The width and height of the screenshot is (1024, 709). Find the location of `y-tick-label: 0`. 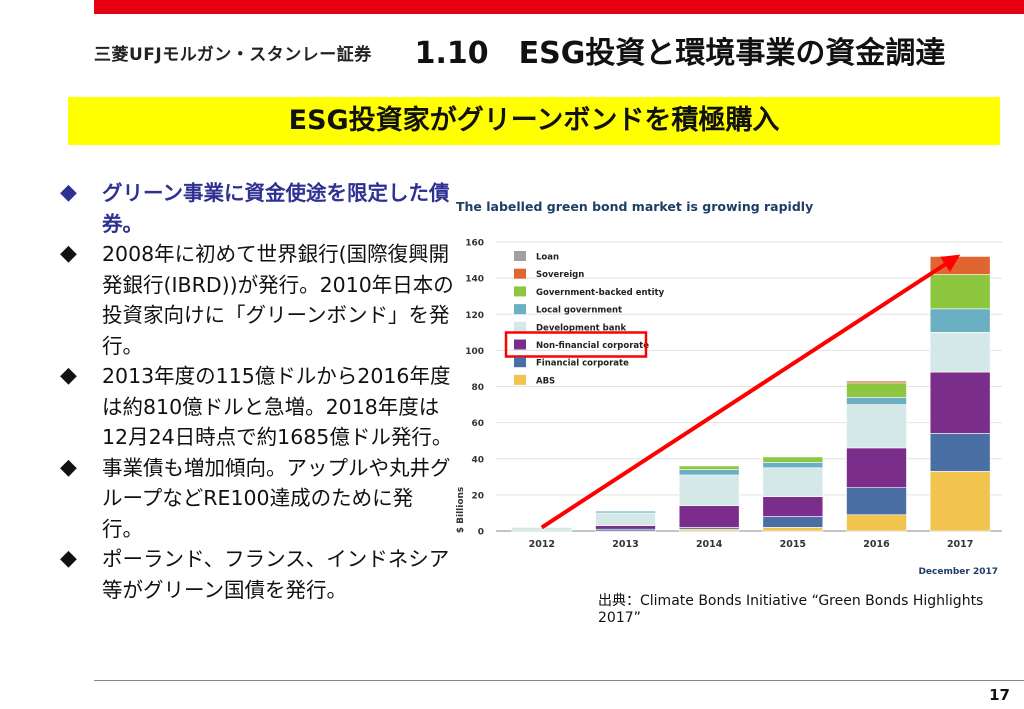

y-tick-label: 0 is located at coordinates (481, 533).